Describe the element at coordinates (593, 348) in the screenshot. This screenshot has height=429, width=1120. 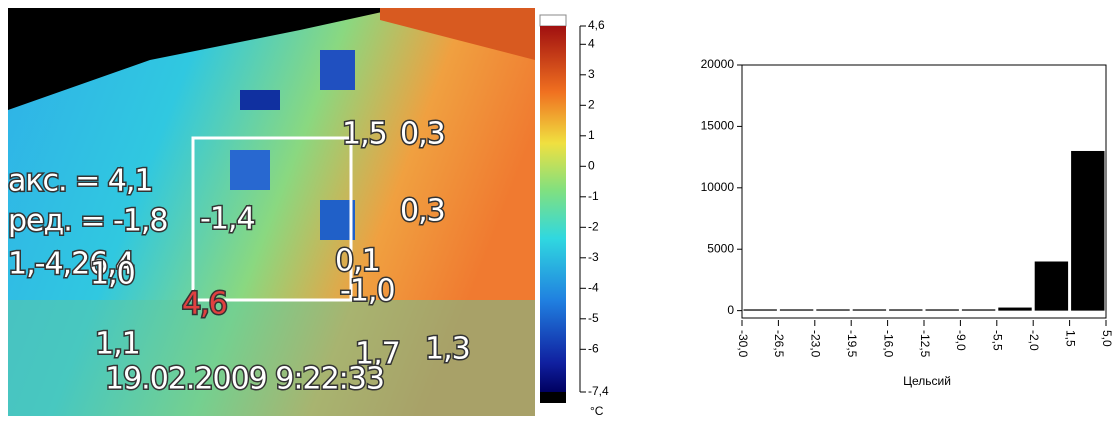
I see `scale-tick-label: -6` at that location.